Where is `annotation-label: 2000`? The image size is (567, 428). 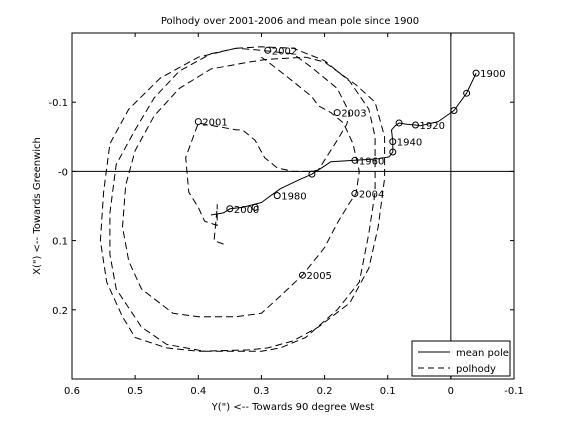
annotation-label: 2000 is located at coordinates (246, 210).